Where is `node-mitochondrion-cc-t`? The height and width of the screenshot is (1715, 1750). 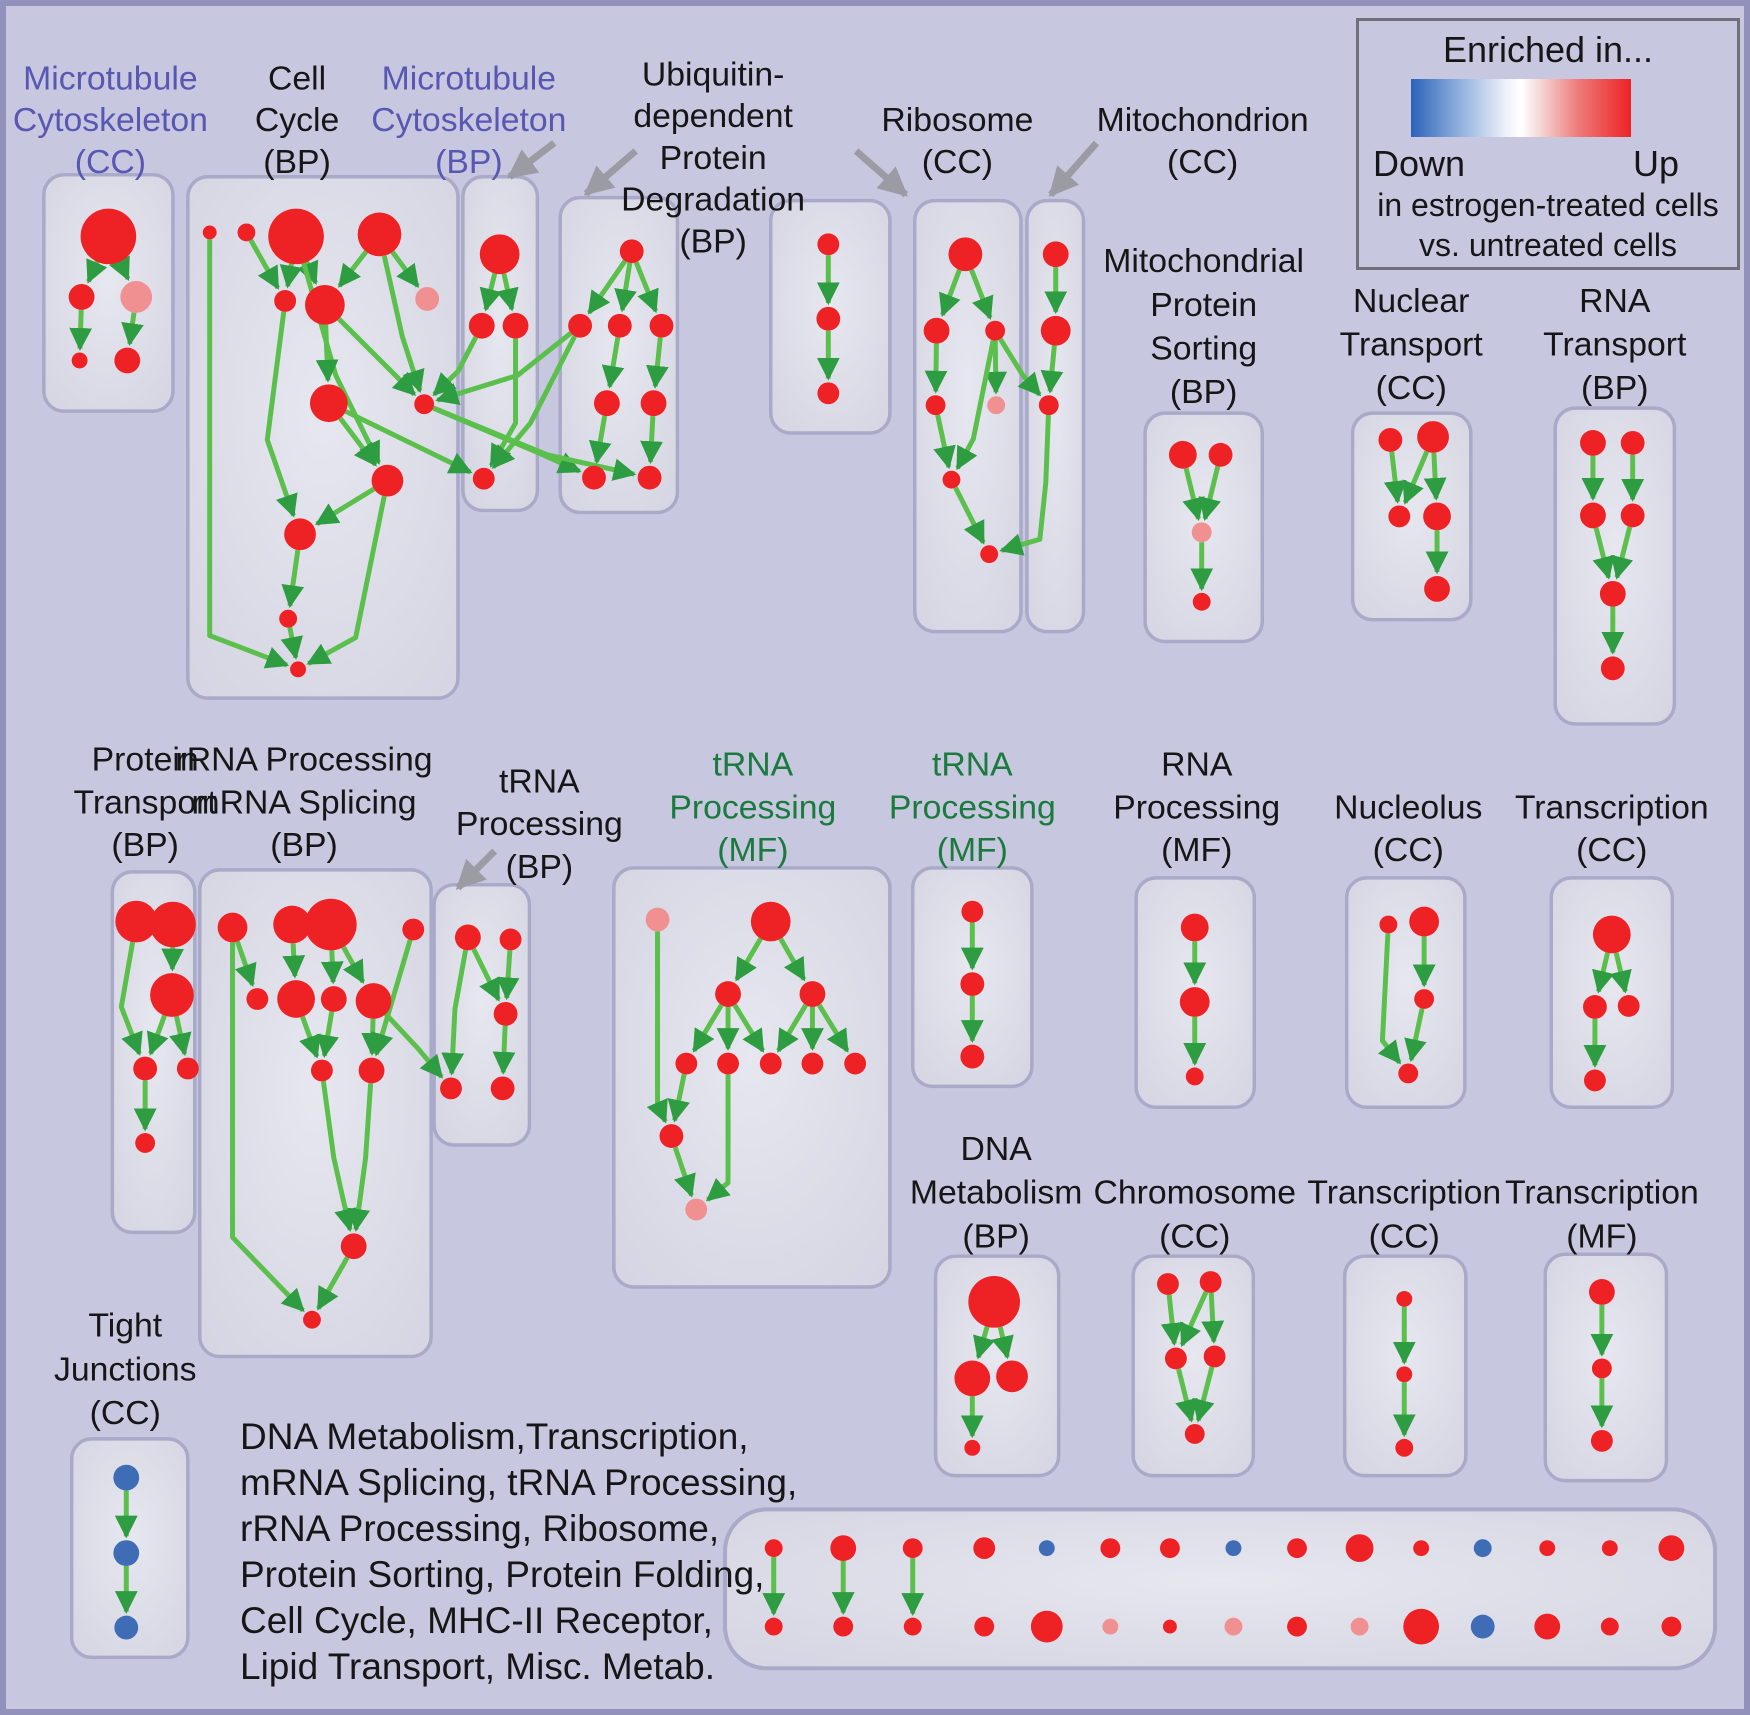
node-mitochondrion-cc-t is located at coordinates (1055, 254).